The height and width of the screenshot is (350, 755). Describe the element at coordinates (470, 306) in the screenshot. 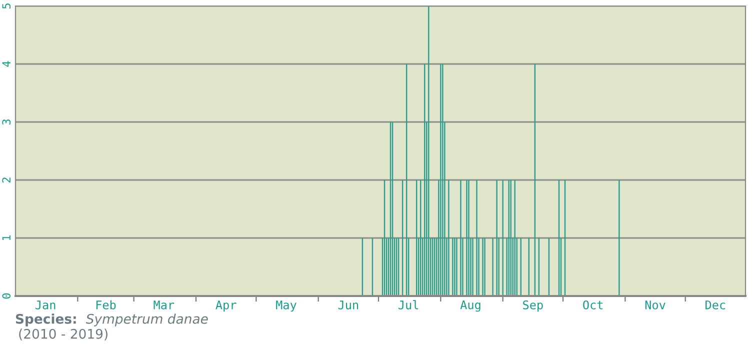

I see `x-tick-label: Aug` at that location.